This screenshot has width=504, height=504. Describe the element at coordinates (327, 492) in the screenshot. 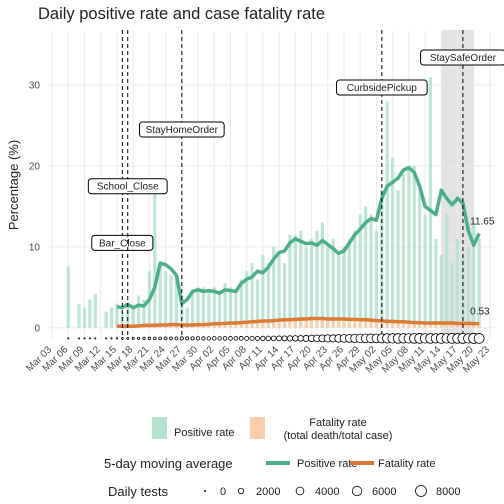

I see `legend-label: 4000` at that location.